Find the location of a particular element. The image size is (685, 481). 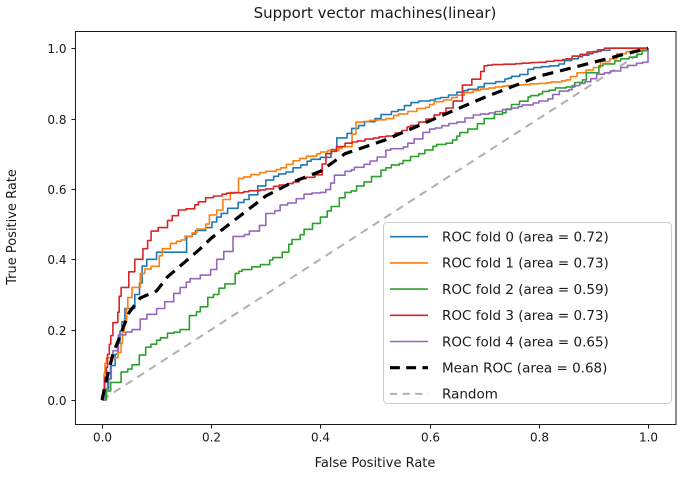

y-tick-label: 0.4 is located at coordinates (56, 260).